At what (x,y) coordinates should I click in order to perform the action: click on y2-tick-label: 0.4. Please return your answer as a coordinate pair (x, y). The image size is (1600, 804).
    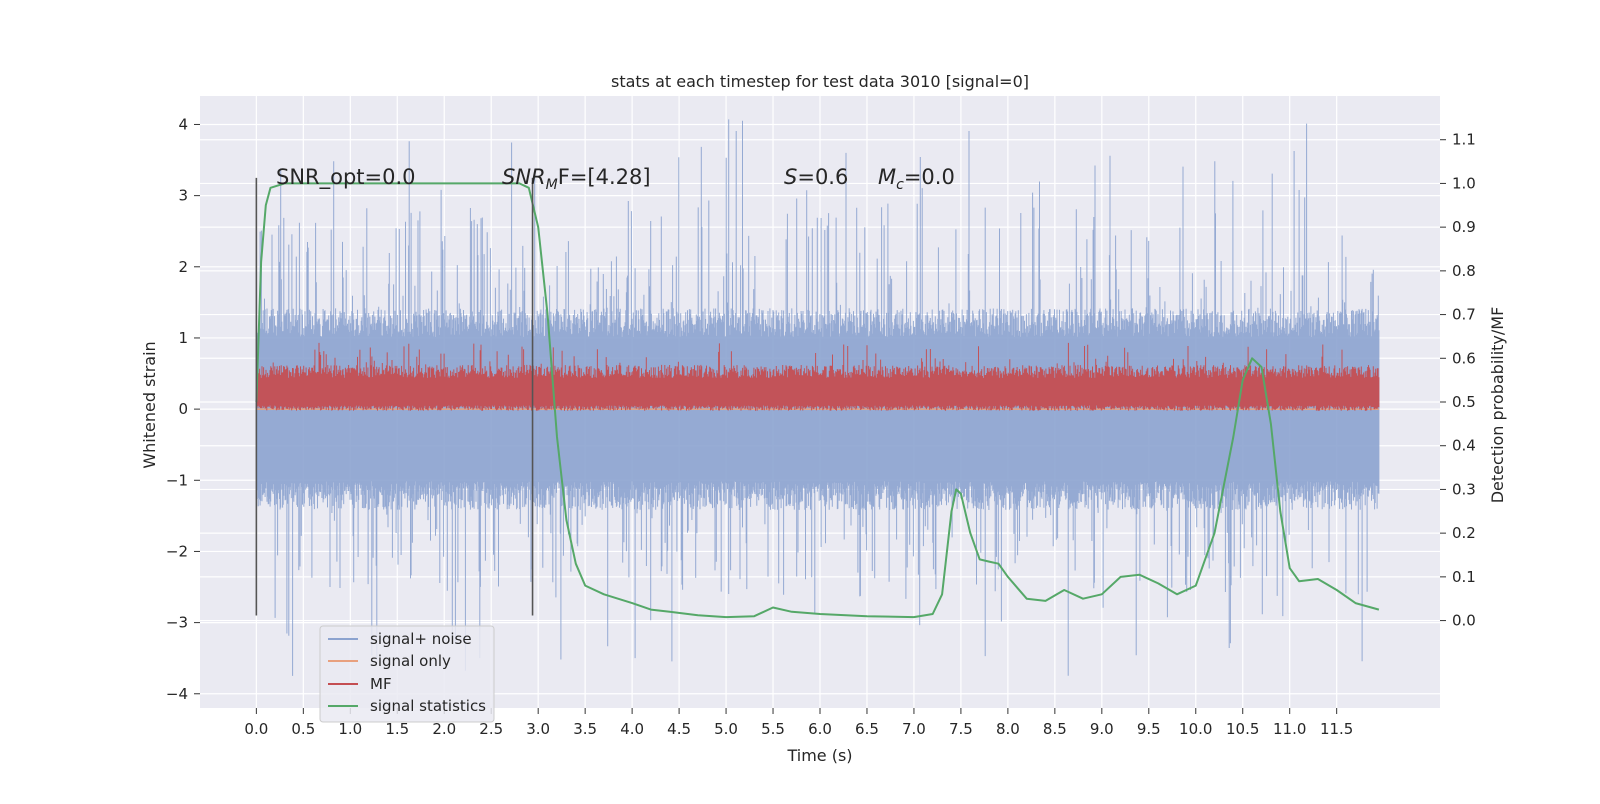
    Looking at the image, I should click on (1464, 446).